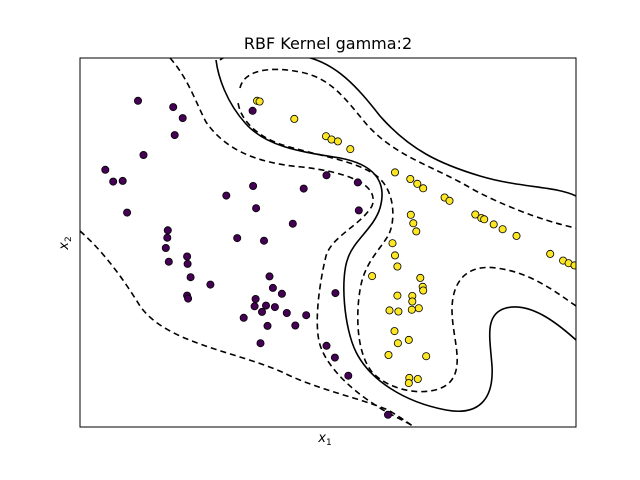 The image size is (640, 480). I want to click on chart-title: RBF Kernel gamma:2, so click(328, 43).